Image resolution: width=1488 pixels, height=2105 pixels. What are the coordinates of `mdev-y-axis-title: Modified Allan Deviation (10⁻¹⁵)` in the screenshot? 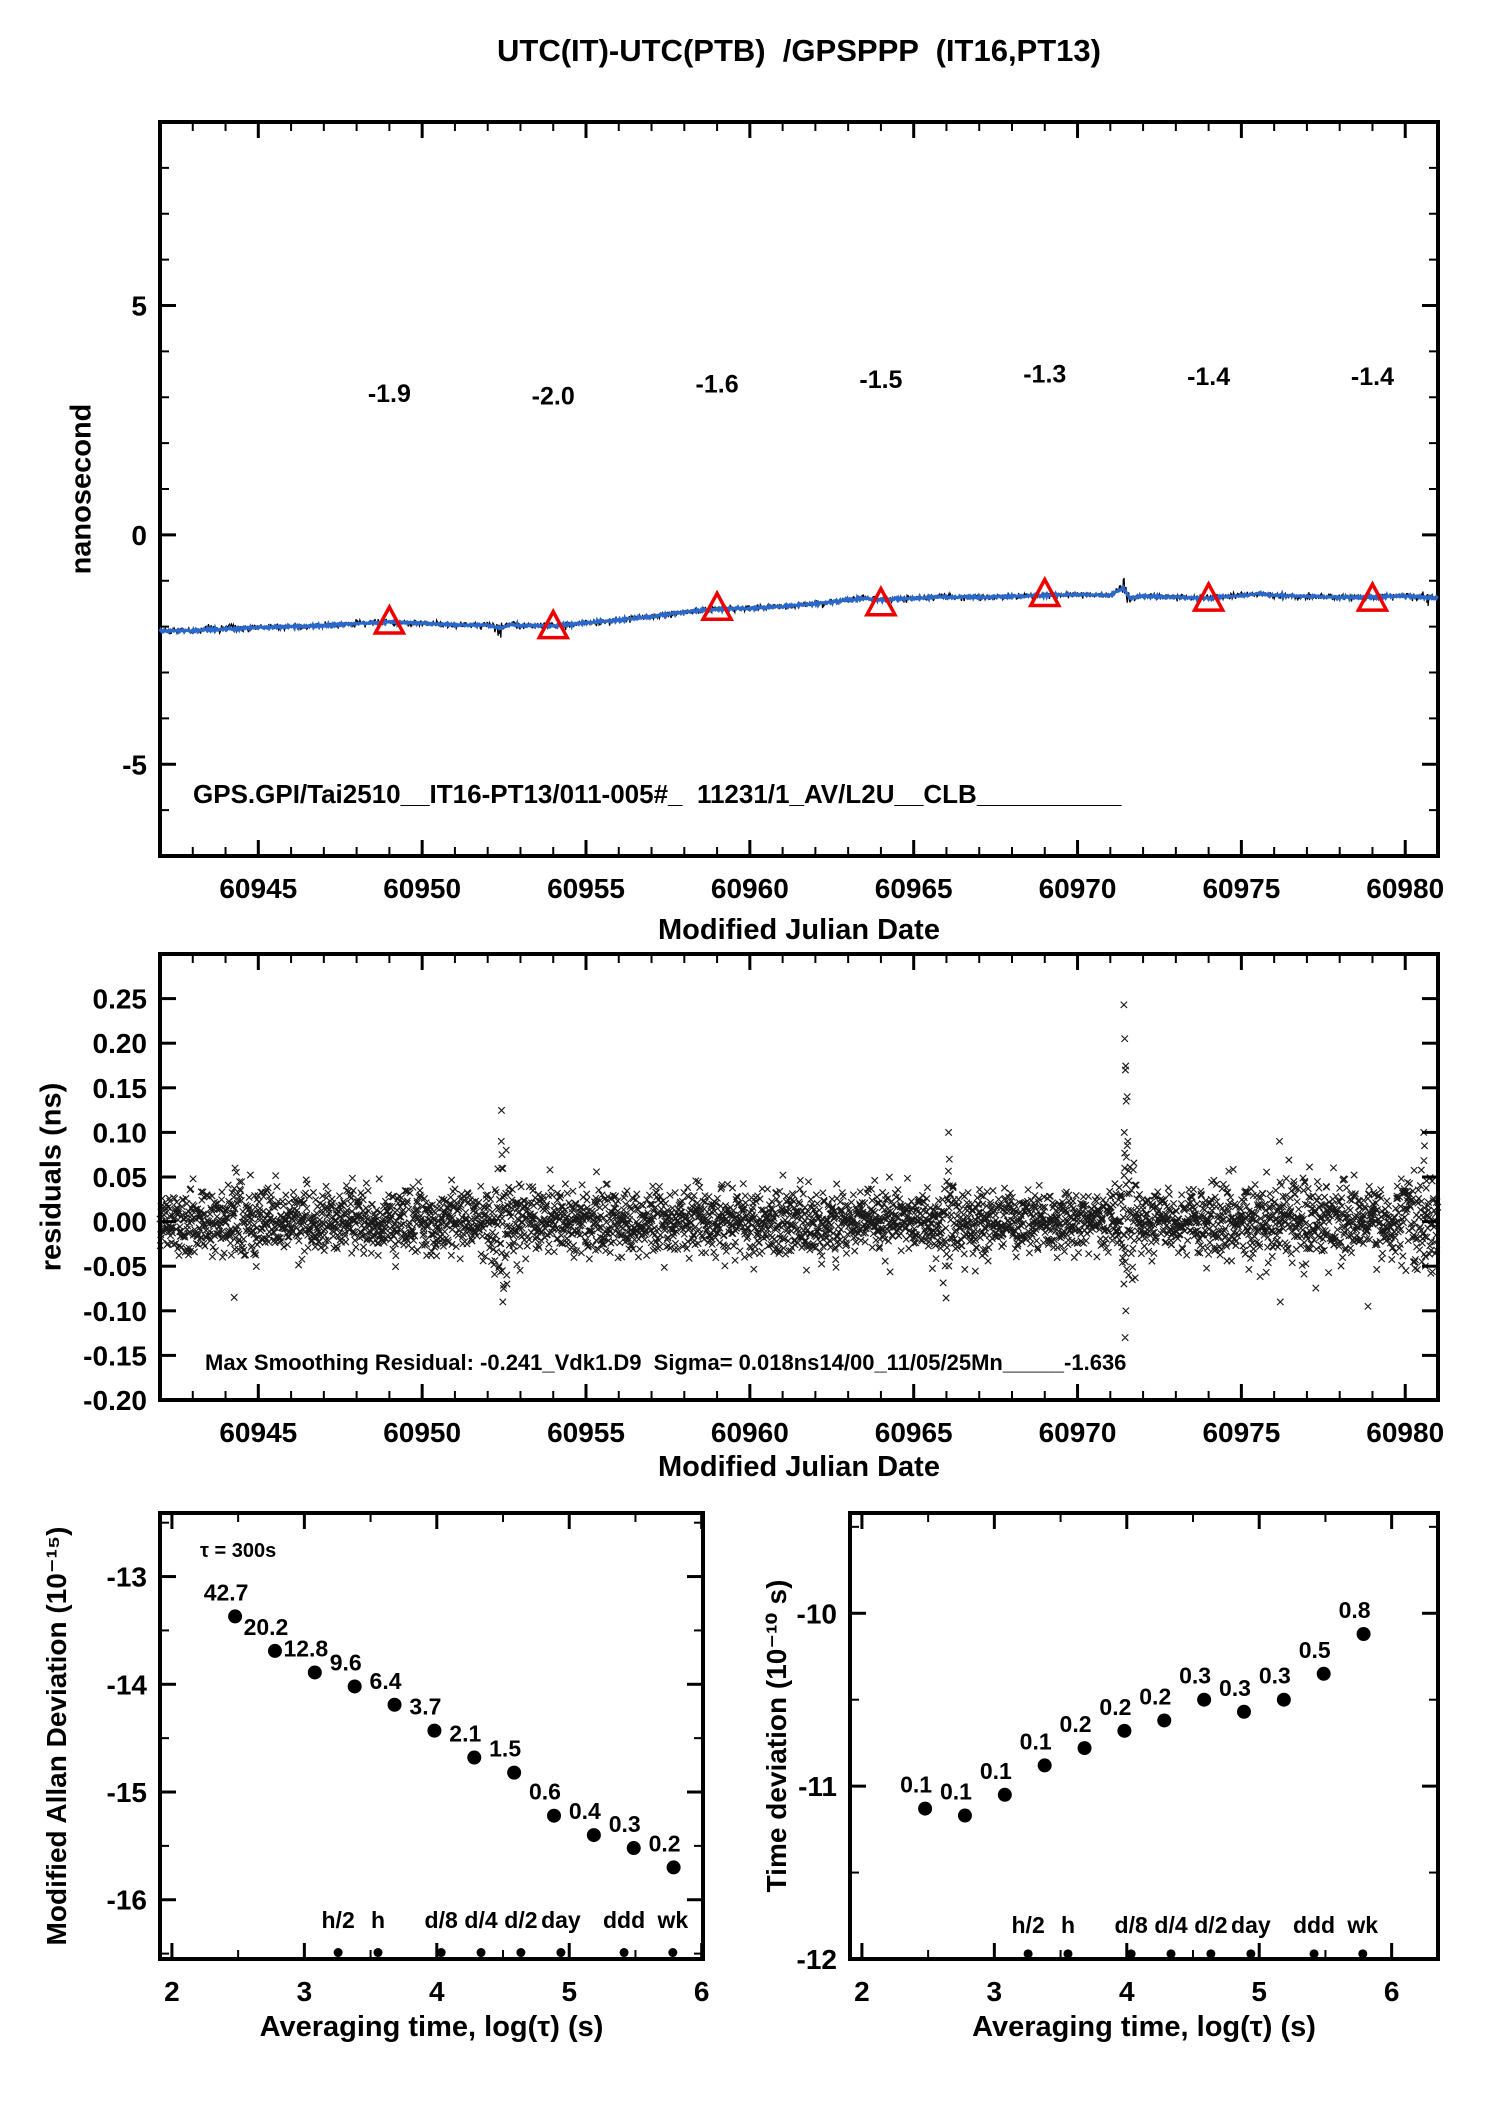 It's located at (56, 1736).